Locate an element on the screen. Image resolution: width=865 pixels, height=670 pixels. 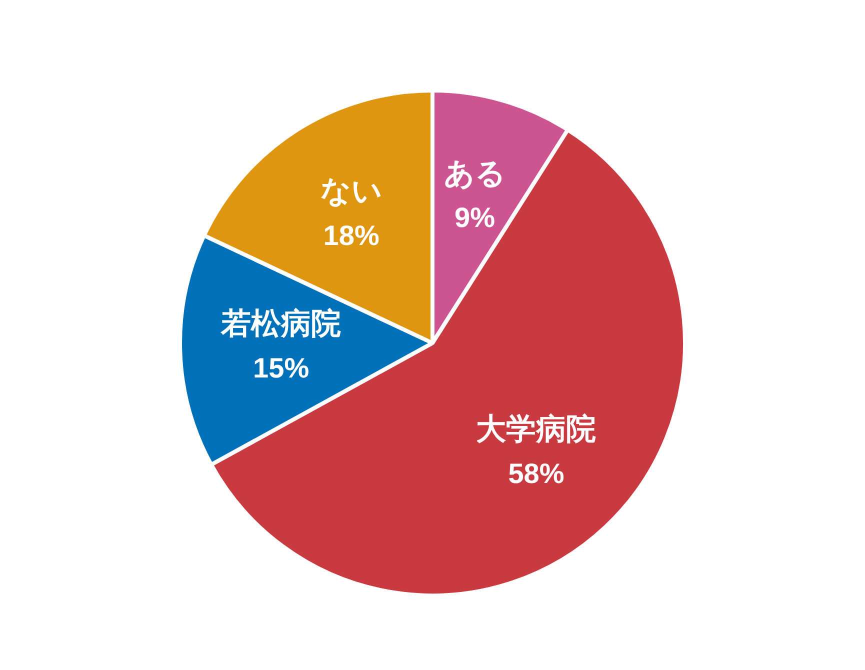
data-label: 9% is located at coordinates (475, 218).